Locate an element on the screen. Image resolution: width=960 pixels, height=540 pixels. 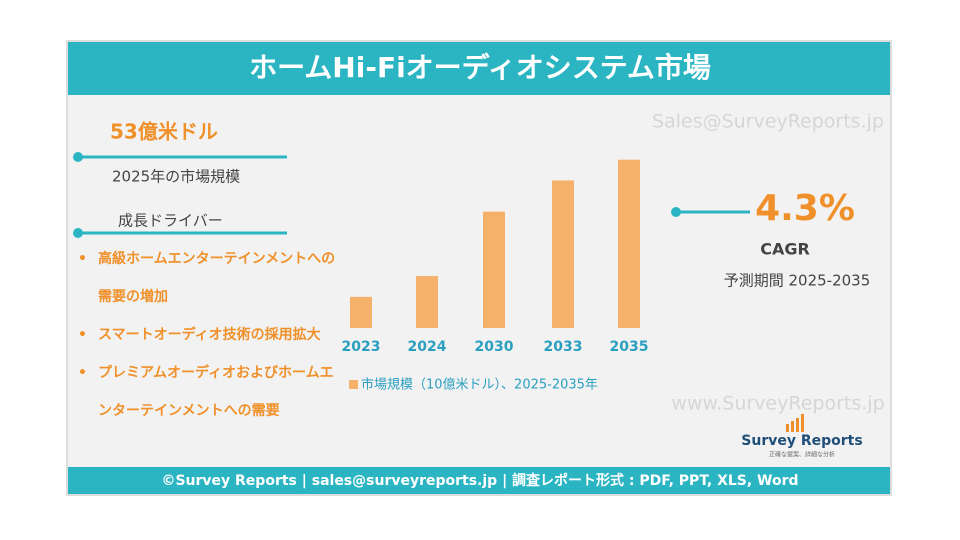
x-tick-label: 2030 is located at coordinates (494, 347).